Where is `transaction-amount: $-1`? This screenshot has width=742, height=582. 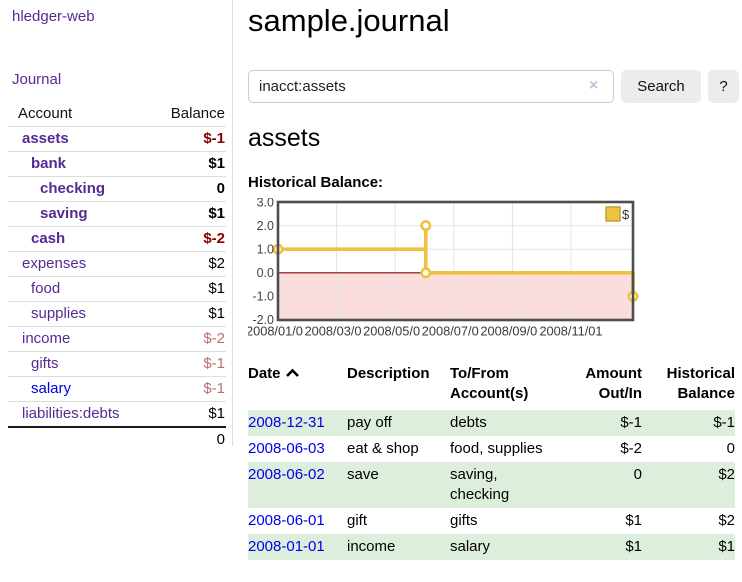 transaction-amount: $-1 is located at coordinates (631, 422).